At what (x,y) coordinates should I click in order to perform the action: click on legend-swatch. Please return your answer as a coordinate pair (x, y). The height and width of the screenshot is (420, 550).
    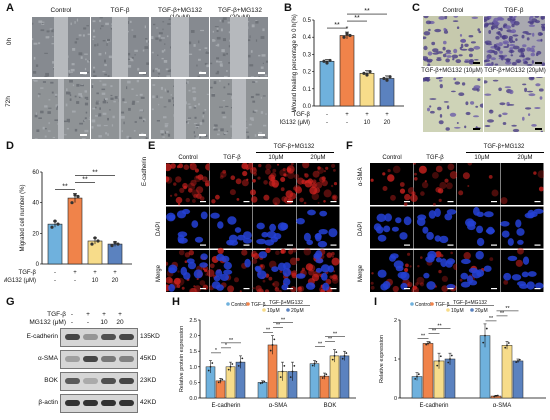
    Looking at the image, I should click on (264, 310).